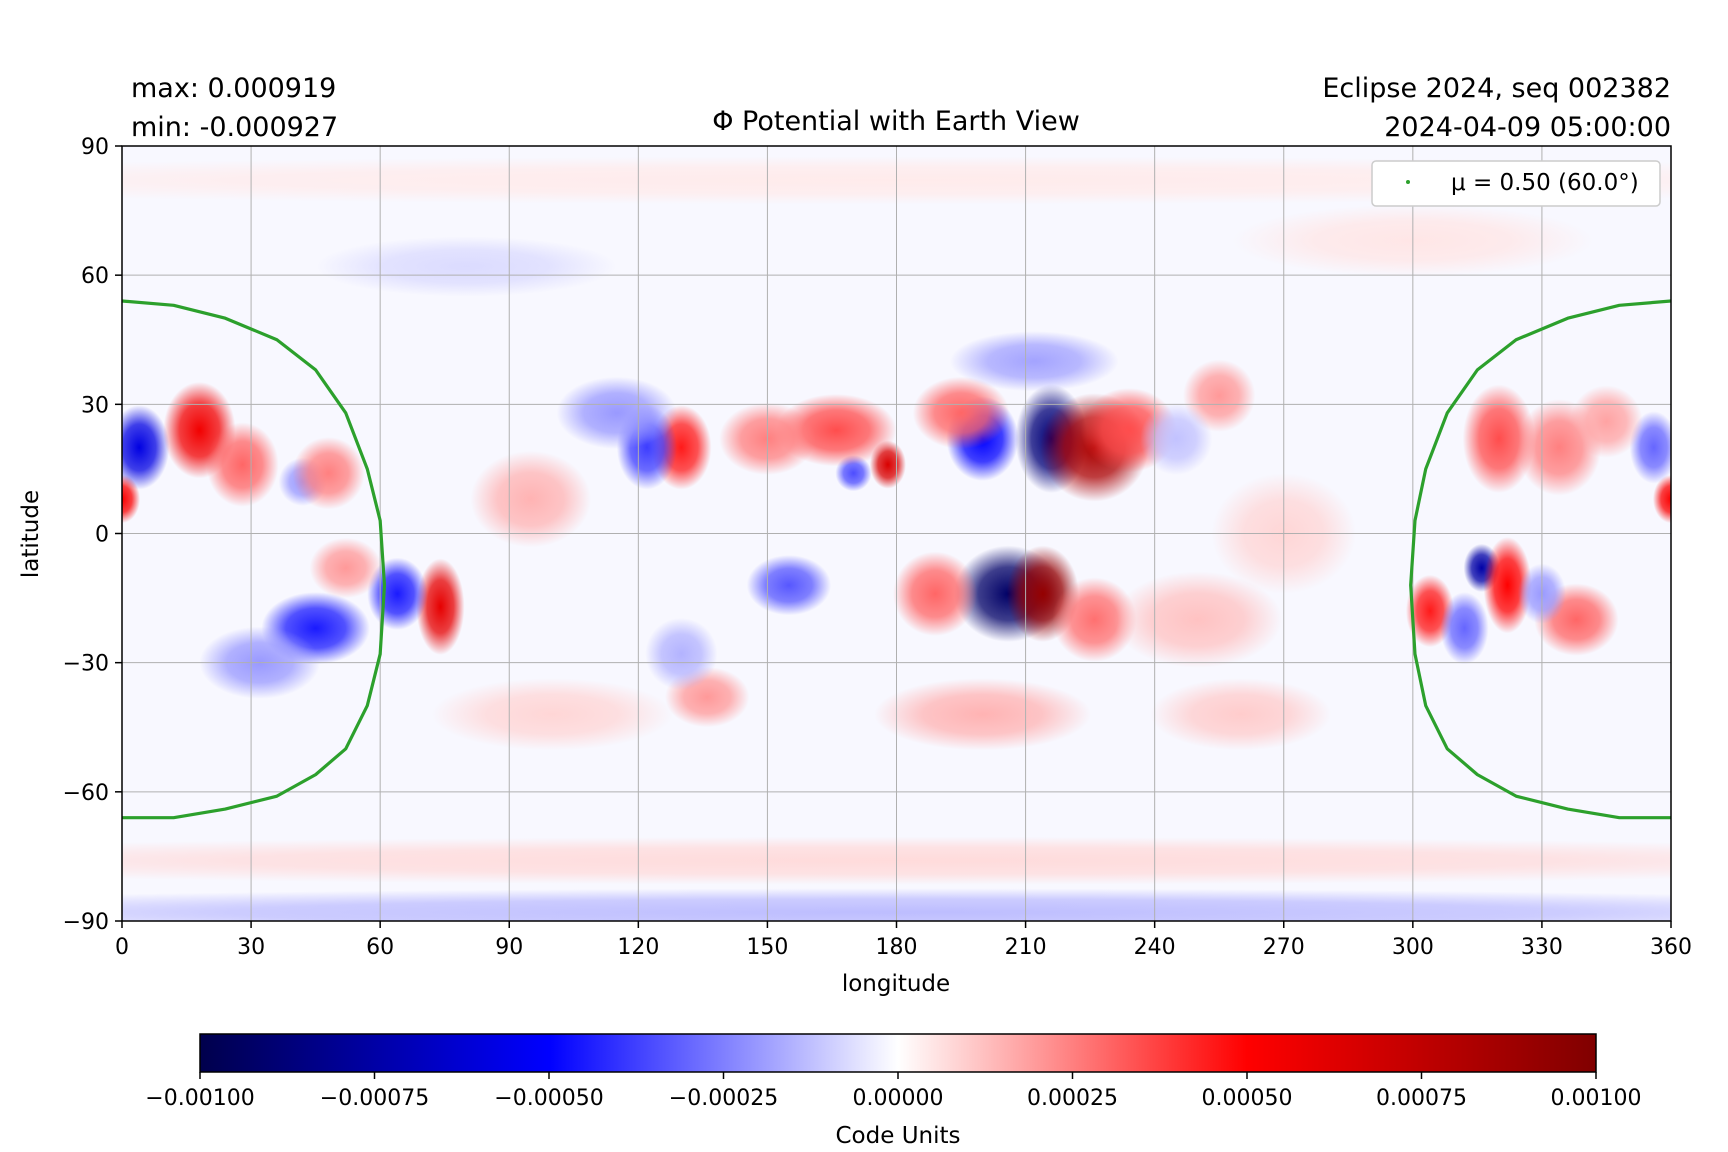 This screenshot has width=1728, height=1152. What do you see at coordinates (86, 922) in the screenshot?
I see `y-tick-label: −90` at bounding box center [86, 922].